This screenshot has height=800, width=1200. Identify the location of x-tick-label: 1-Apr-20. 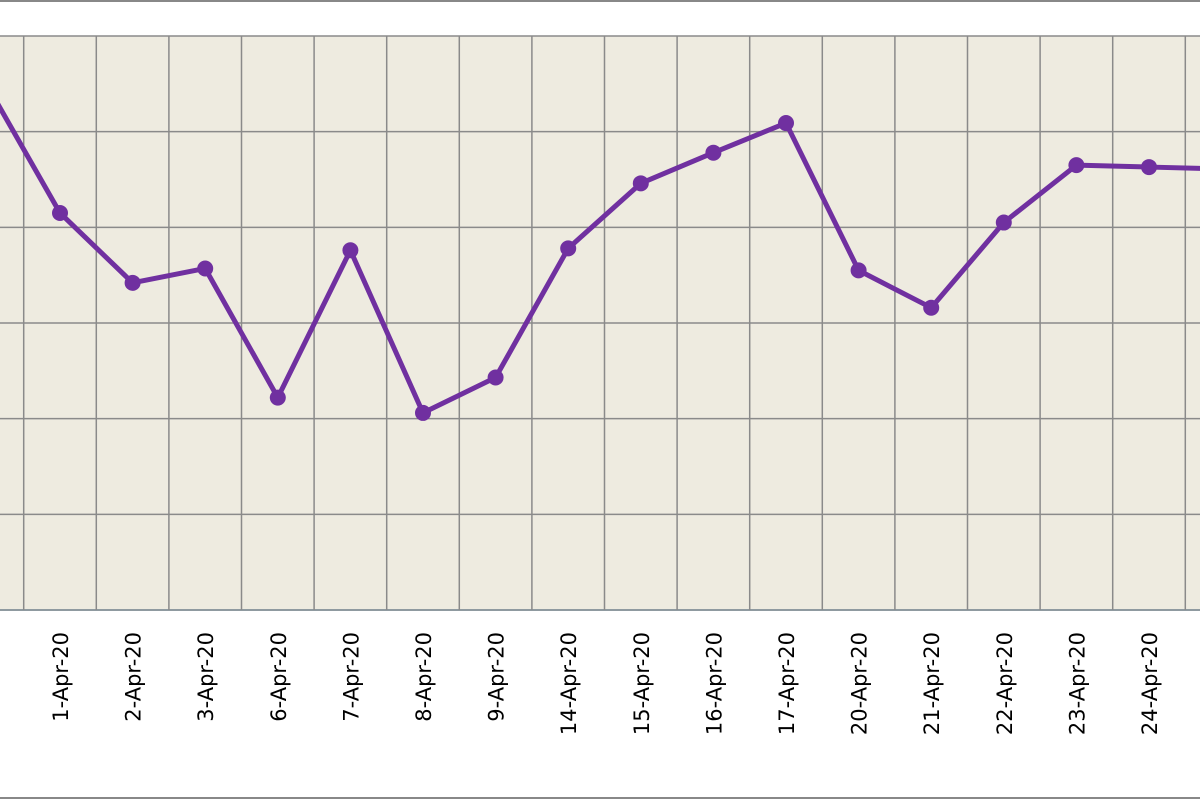
(61, 677).